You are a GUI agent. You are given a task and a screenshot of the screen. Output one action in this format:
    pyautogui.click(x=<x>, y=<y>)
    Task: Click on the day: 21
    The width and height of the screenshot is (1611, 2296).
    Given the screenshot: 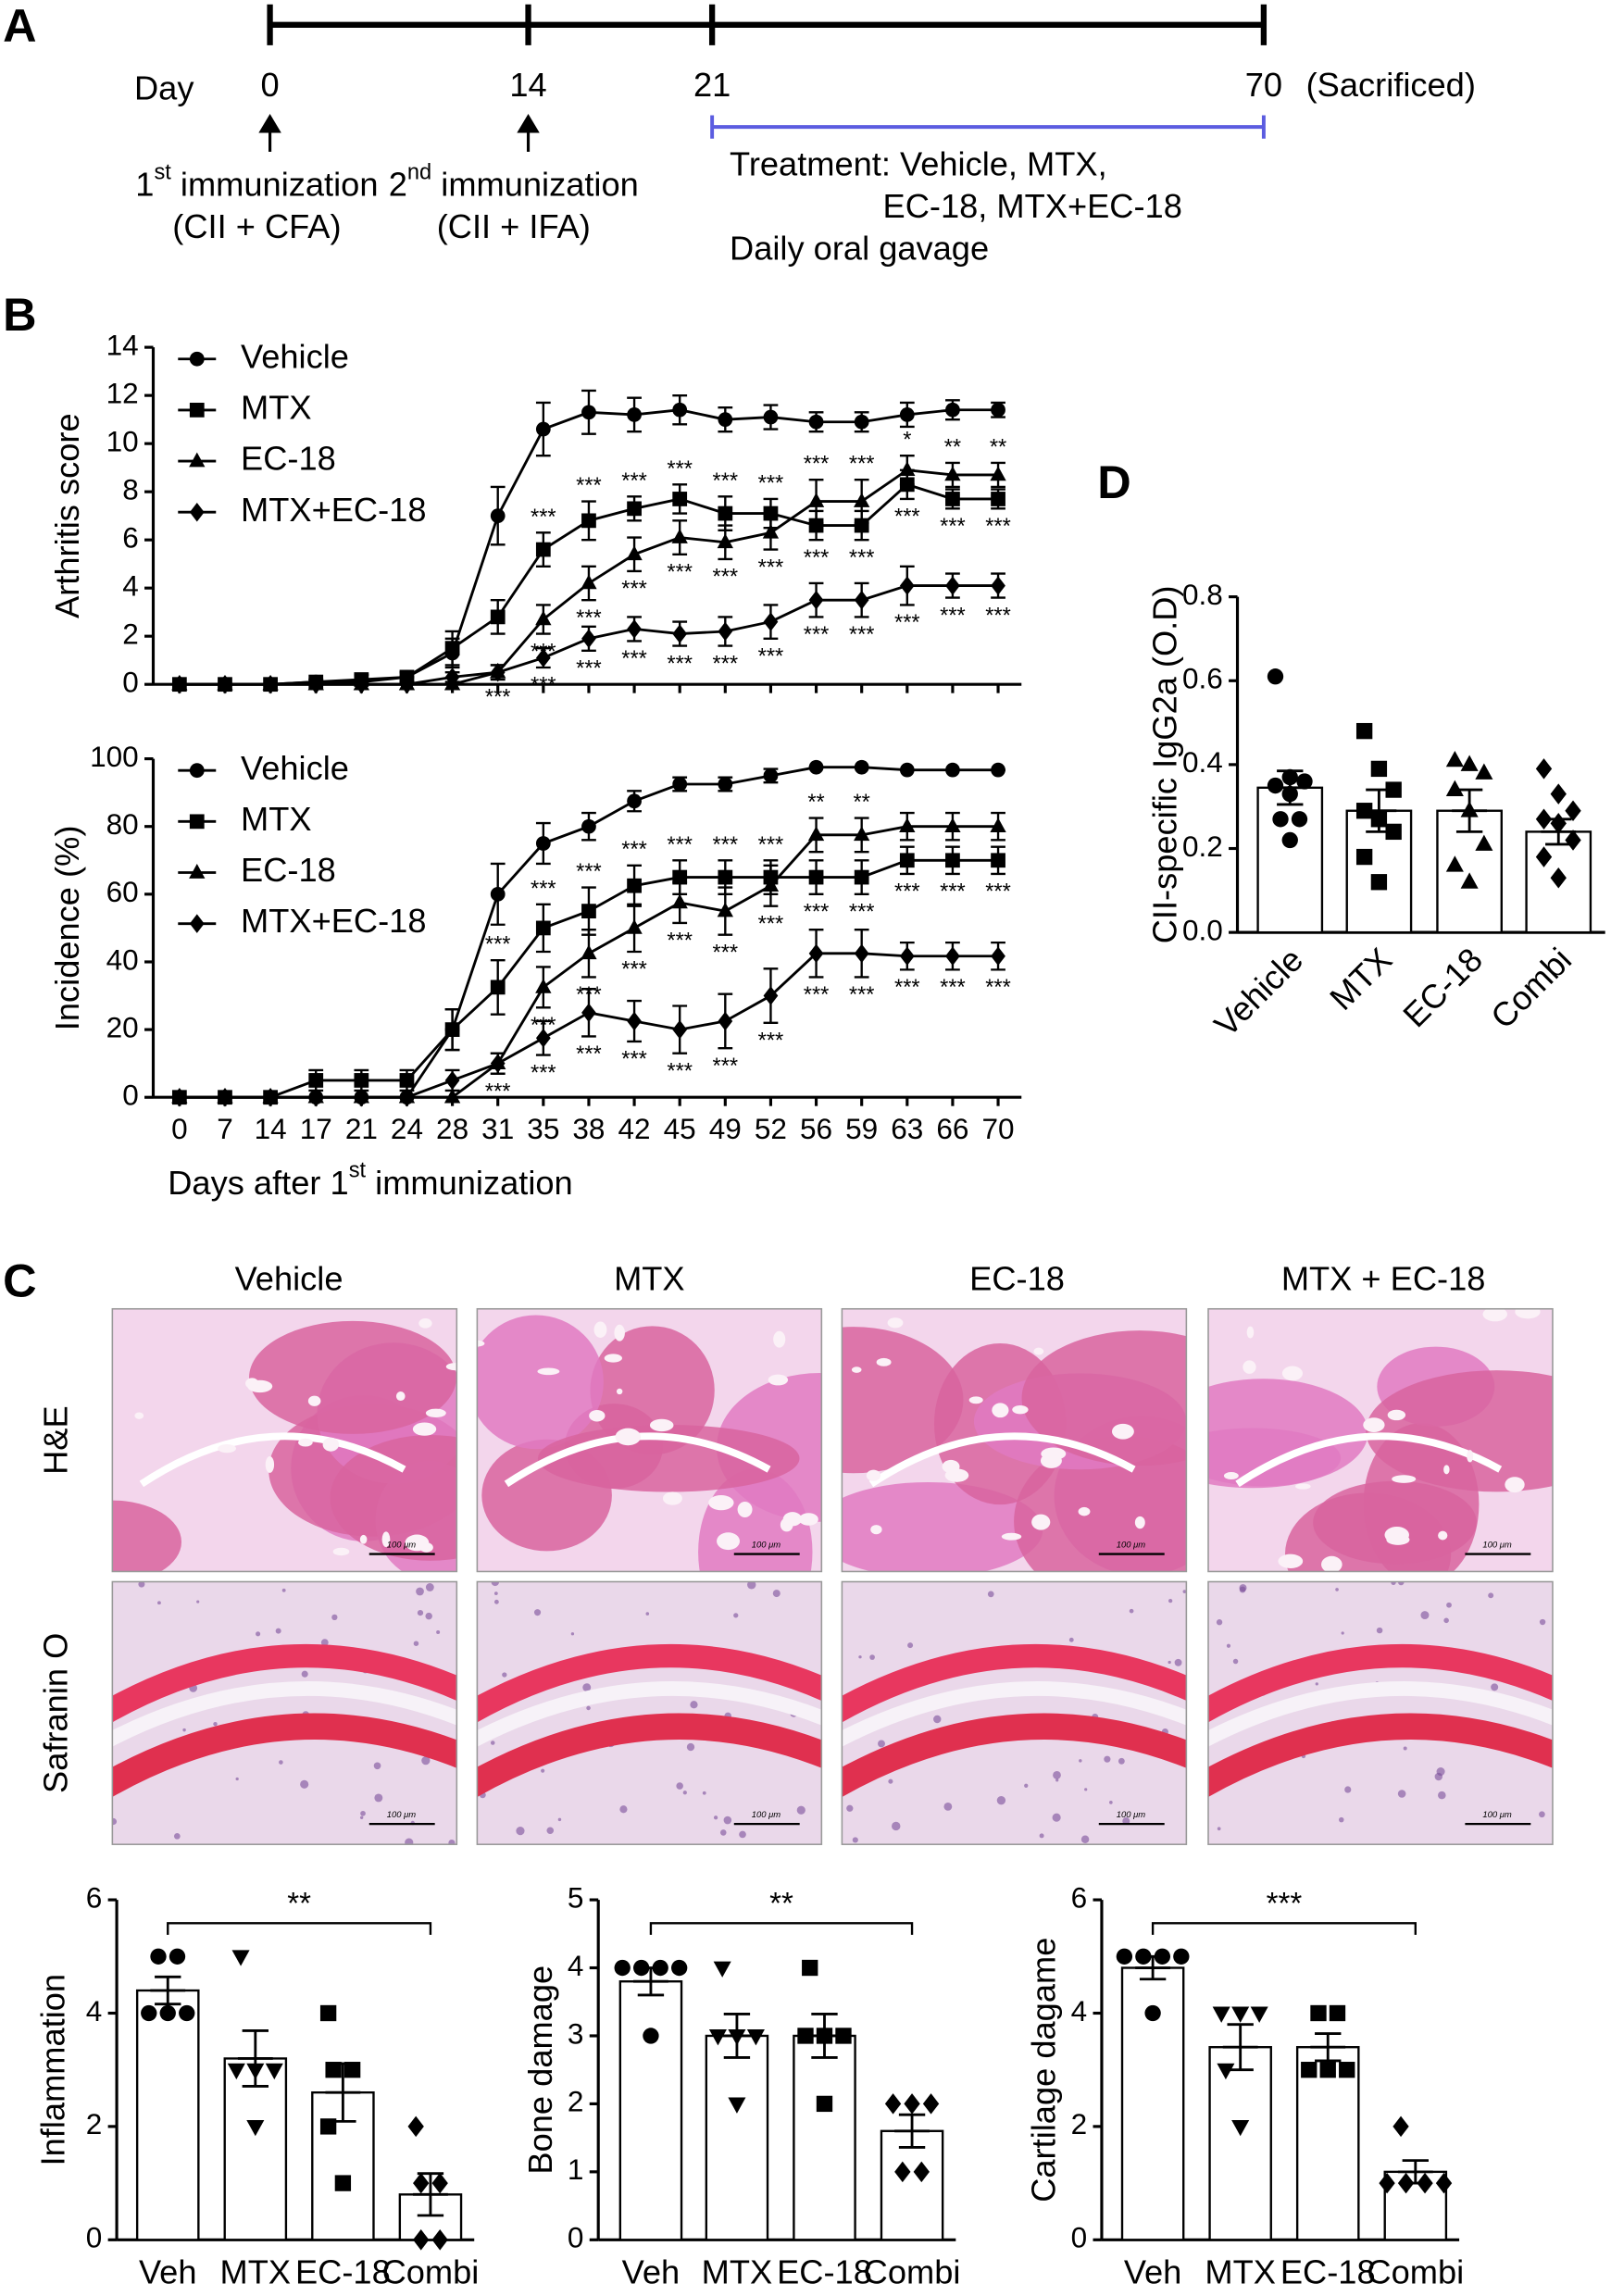 What is the action you would take?
    pyautogui.click(x=712, y=85)
    